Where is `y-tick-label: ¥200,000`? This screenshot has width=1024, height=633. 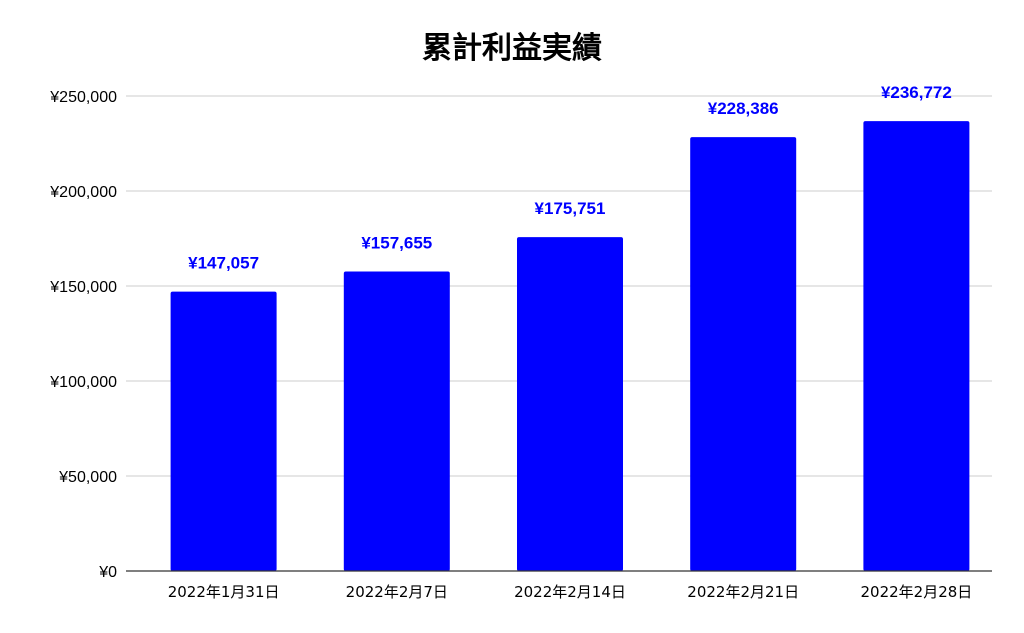
y-tick-label: ¥200,000 is located at coordinates (83, 192).